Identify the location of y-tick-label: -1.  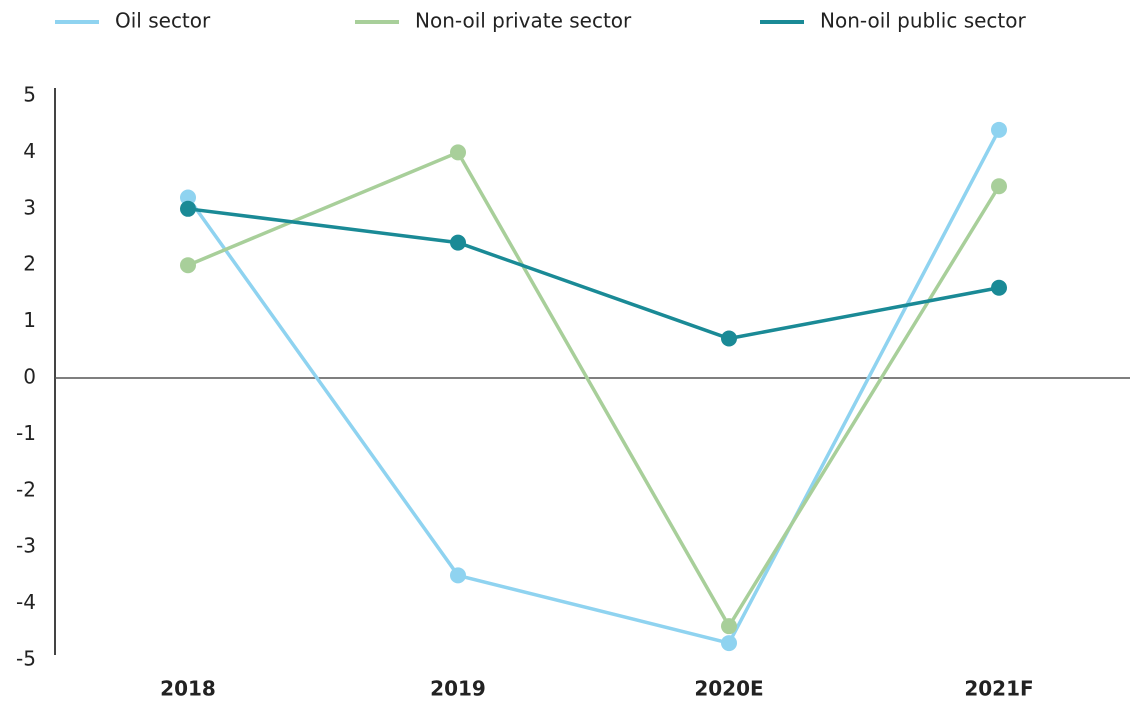
(26, 433).